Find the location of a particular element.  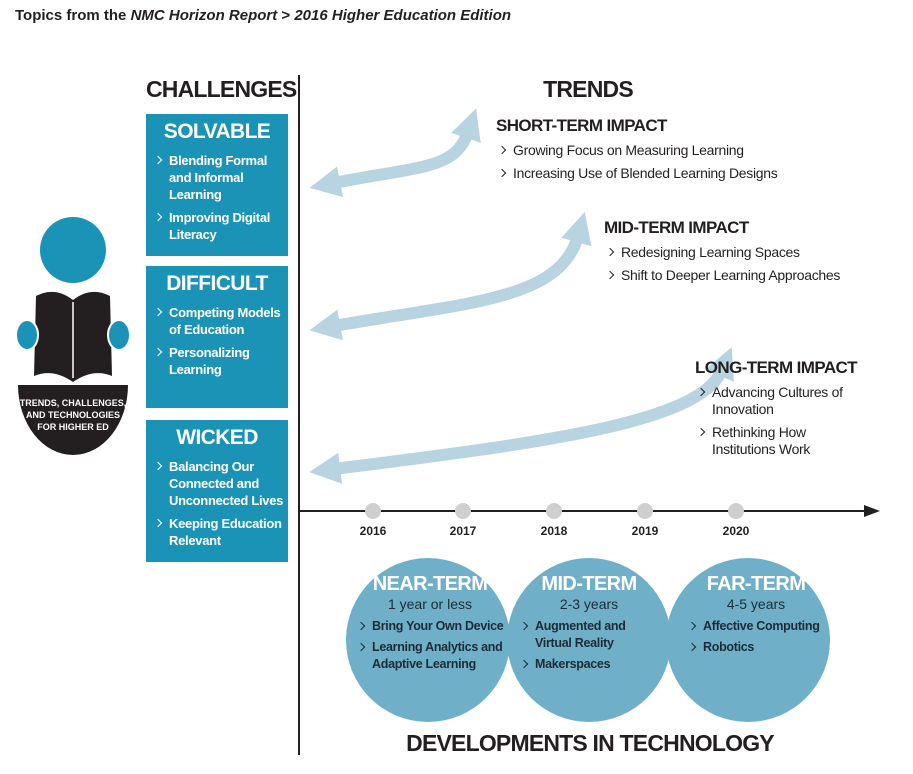

year-label: 2016 is located at coordinates (373, 531).